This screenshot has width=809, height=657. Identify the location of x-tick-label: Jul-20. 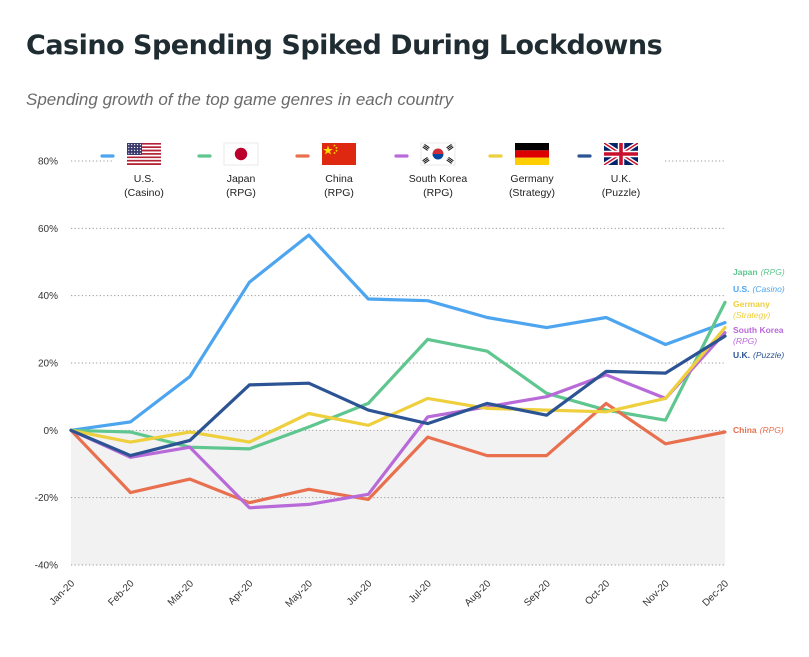
(420, 591).